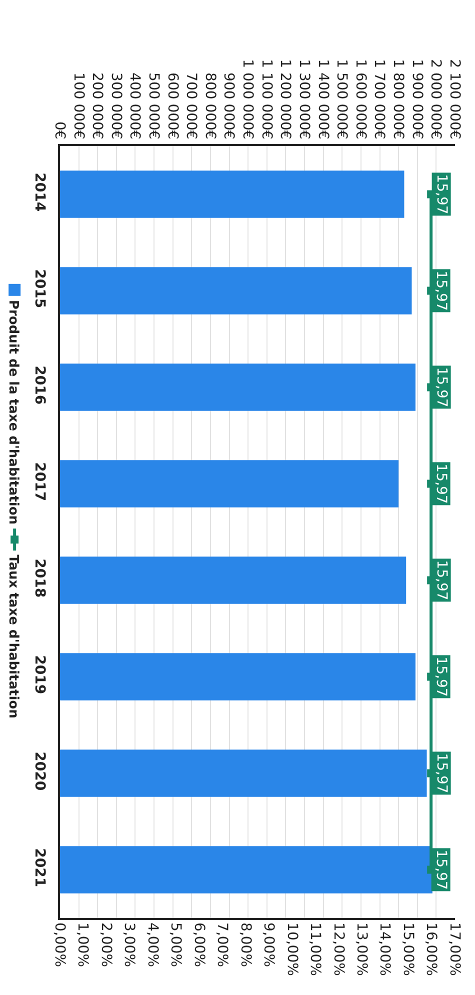  I want to click on x-tick-label: 1 200 000€, so click(285, 99).